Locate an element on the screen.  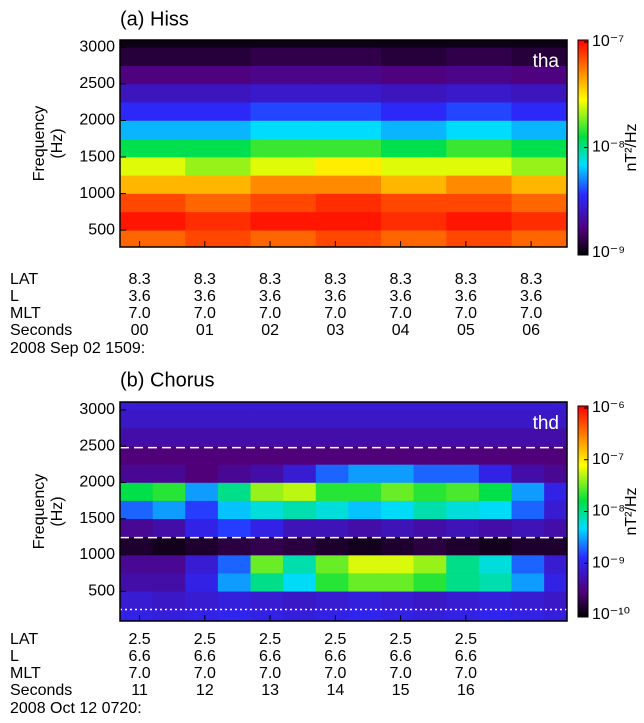
panel-title: (b) Chorus is located at coordinates (167, 380).